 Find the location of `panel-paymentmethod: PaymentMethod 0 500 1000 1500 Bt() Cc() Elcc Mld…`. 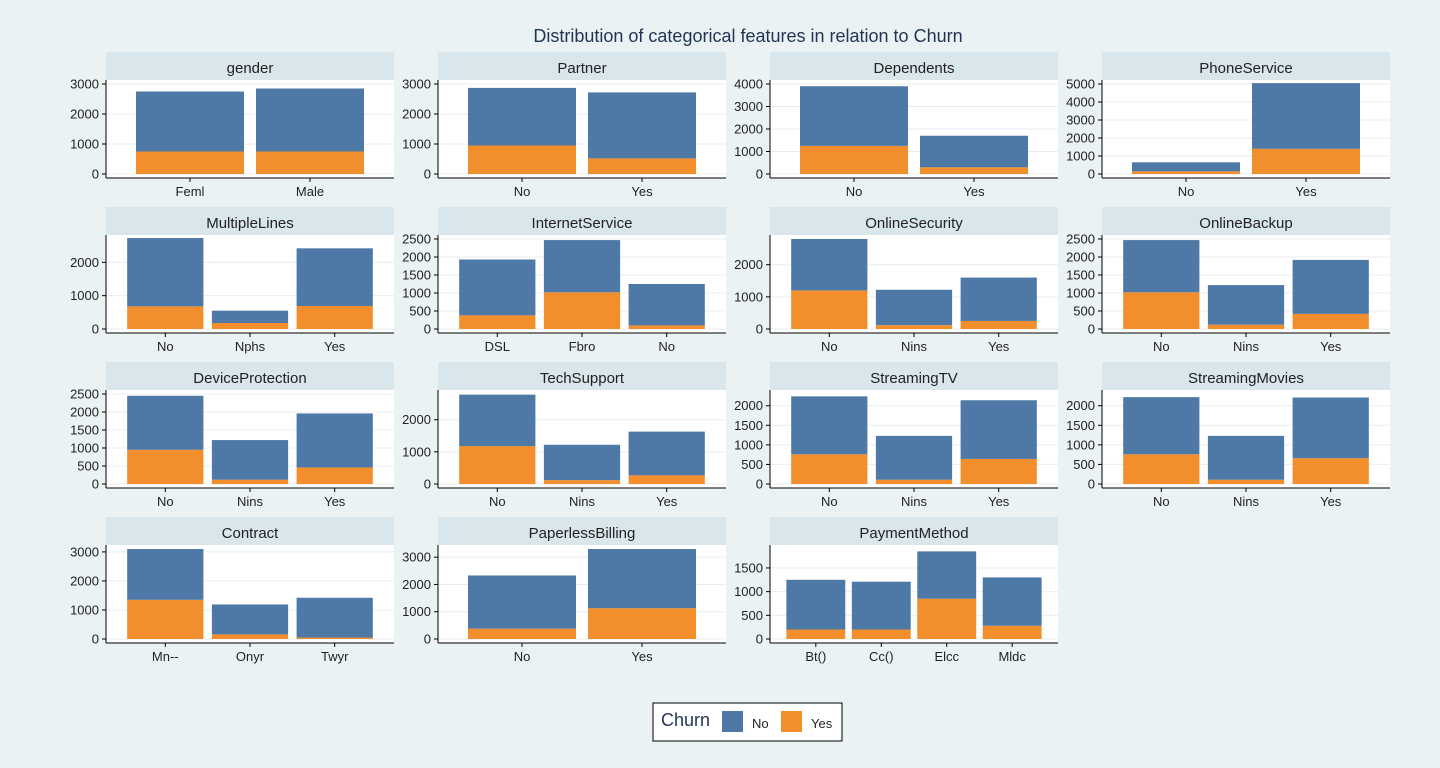

panel-paymentmethod: PaymentMethod 0 500 1000 1500 Bt() Cc() Elcc Mld… is located at coordinates (896, 590).